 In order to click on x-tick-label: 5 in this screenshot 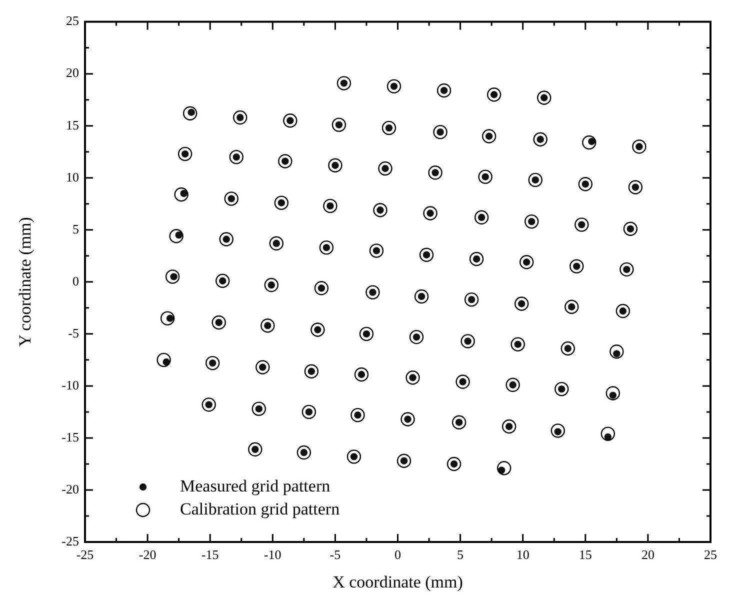, I will do `click(460, 554)`.